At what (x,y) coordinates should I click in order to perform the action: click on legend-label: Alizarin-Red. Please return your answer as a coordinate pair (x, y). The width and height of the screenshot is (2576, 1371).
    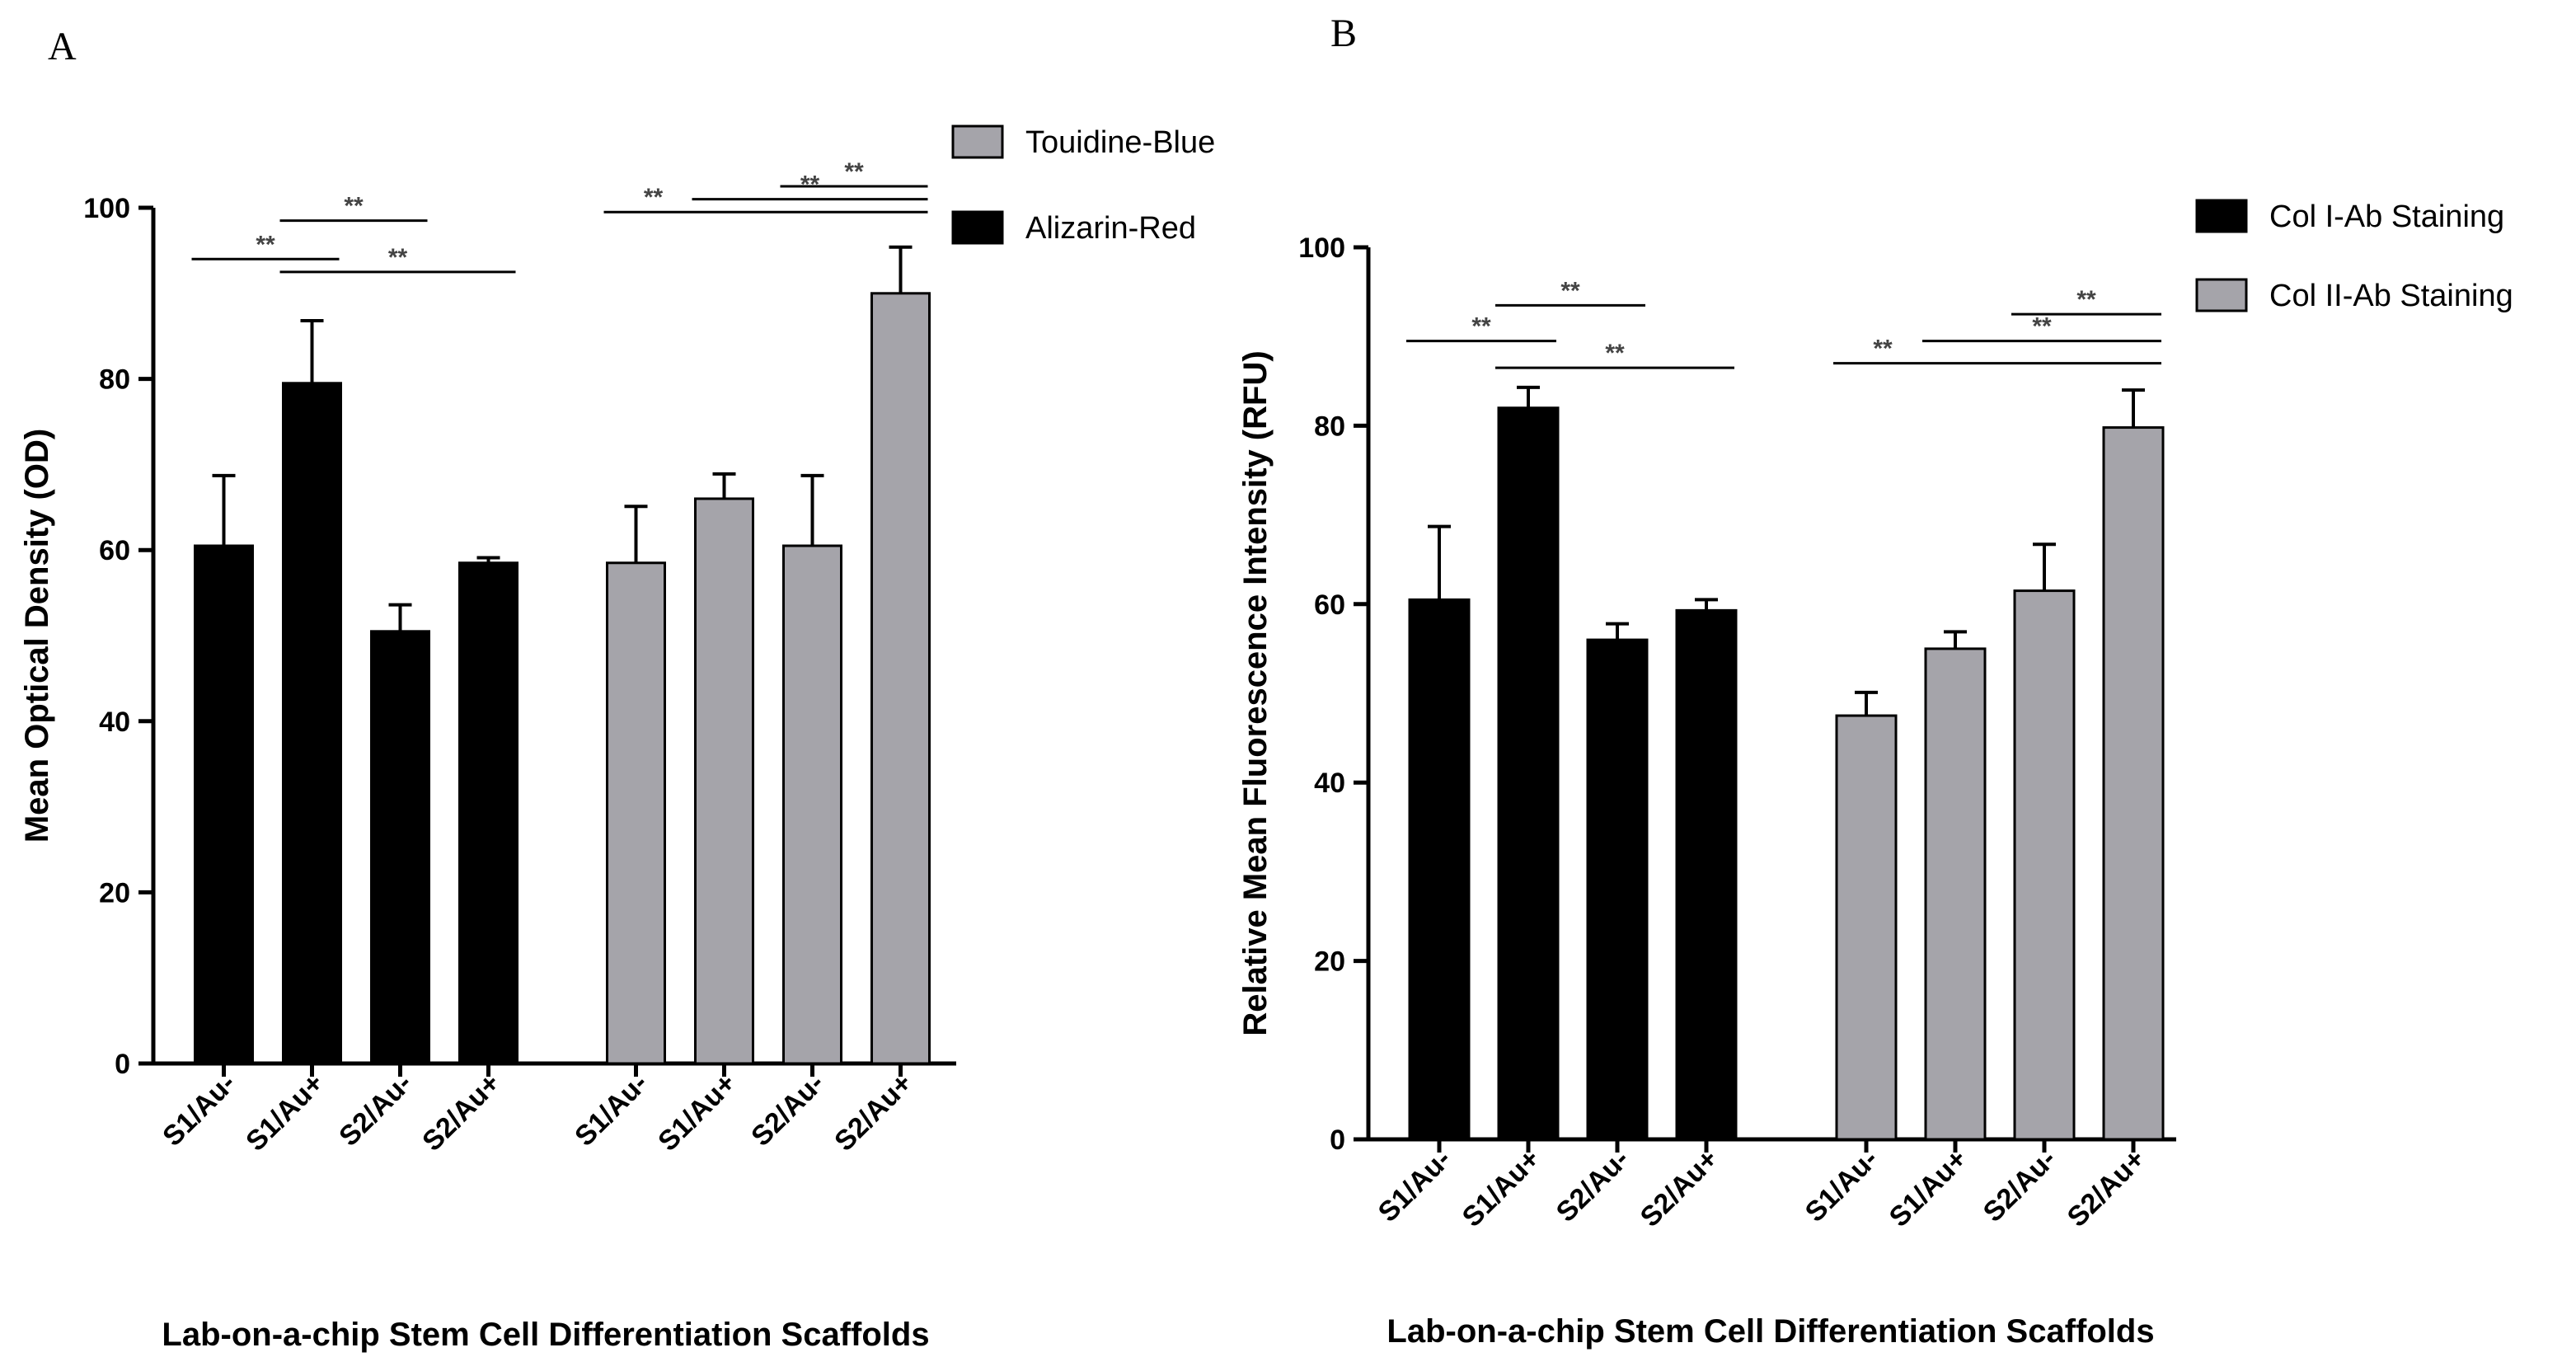
    Looking at the image, I should click on (1111, 229).